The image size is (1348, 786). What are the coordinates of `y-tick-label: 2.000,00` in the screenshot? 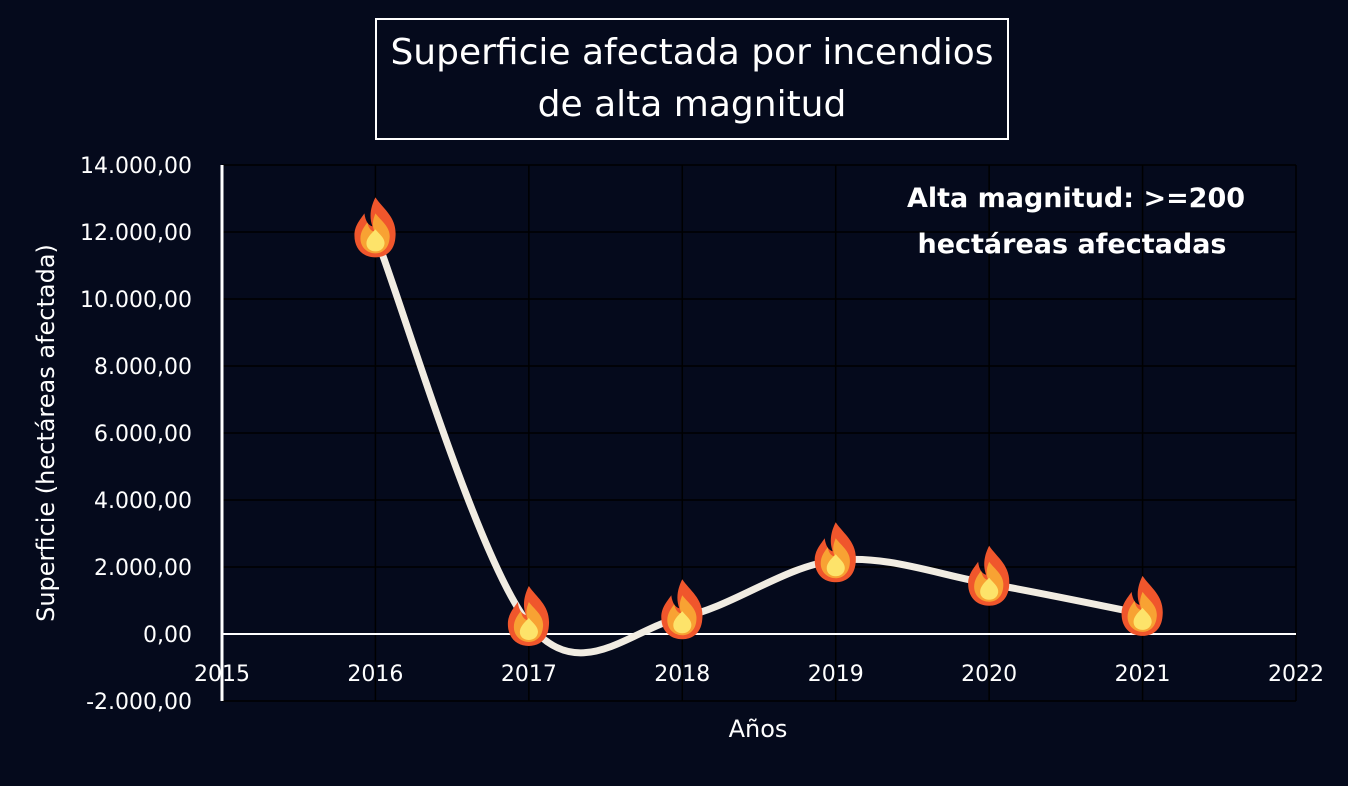 It's located at (143, 568).